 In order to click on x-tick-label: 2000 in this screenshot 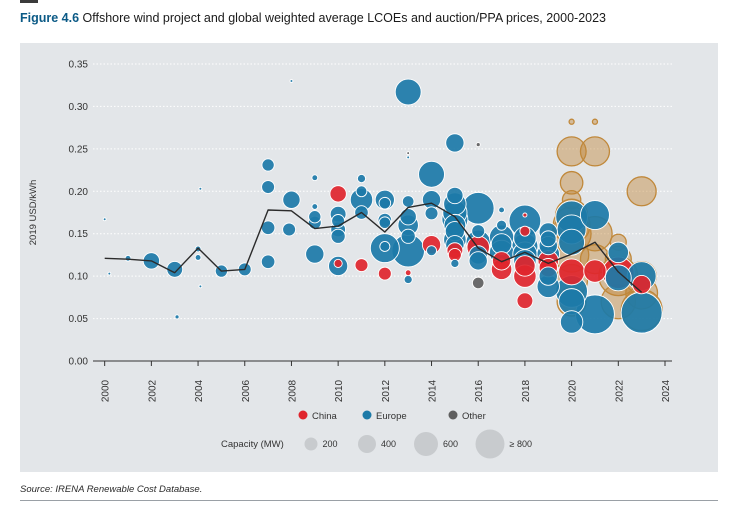, I will do `click(106, 390)`.